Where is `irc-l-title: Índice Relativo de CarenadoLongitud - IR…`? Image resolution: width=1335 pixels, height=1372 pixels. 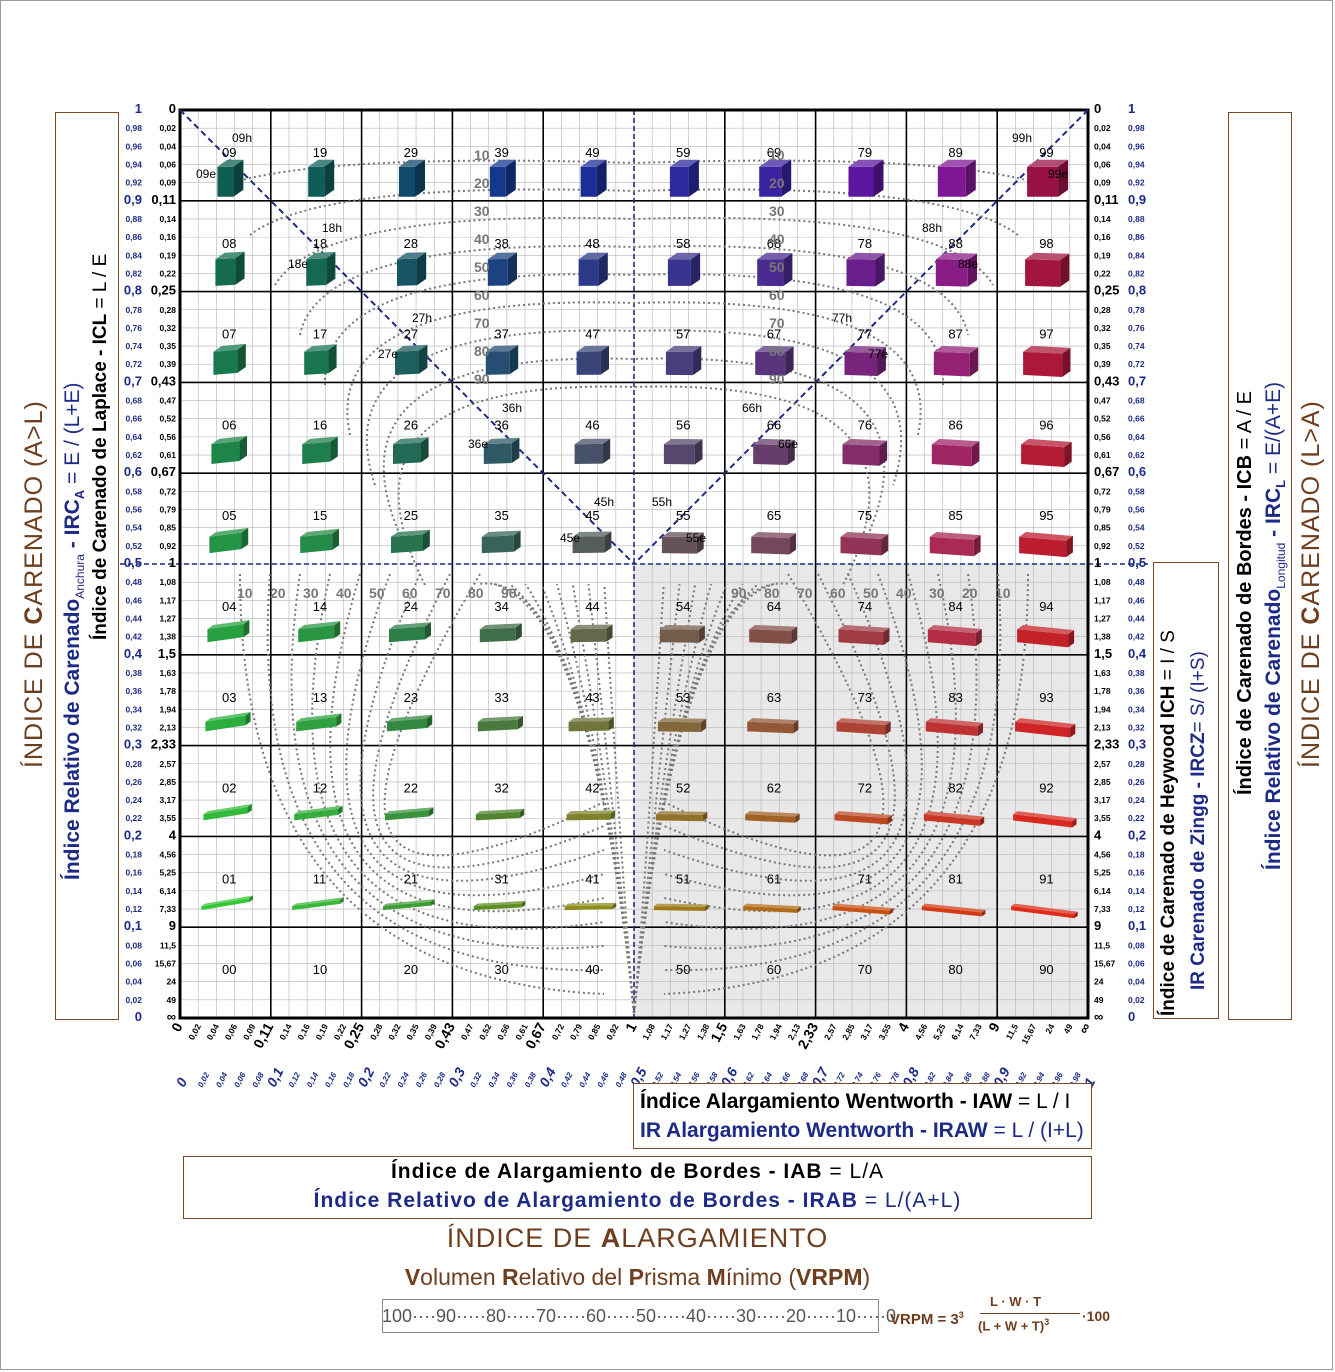 irc-l-title: Índice Relativo de CarenadoLongitud - IR… is located at coordinates (1275, 625).